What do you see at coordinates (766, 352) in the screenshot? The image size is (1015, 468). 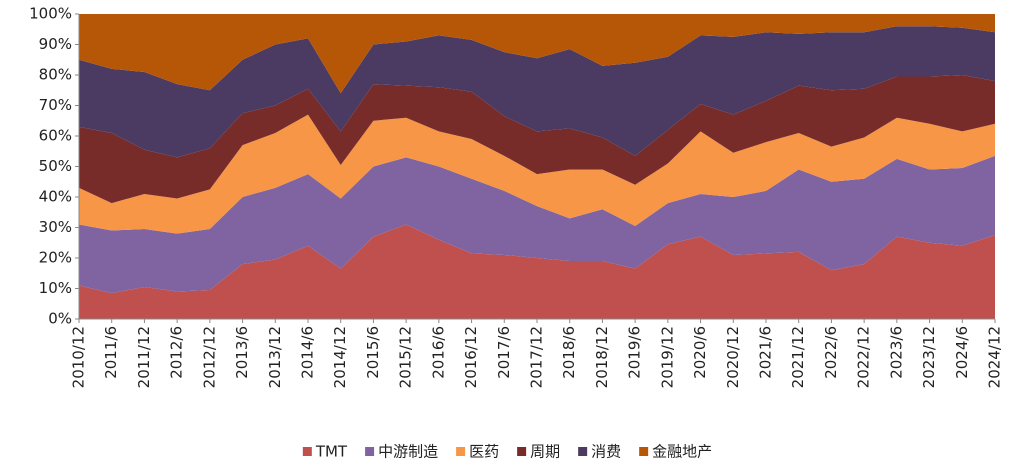 I see `x-tick-label: 2021/6` at bounding box center [766, 352].